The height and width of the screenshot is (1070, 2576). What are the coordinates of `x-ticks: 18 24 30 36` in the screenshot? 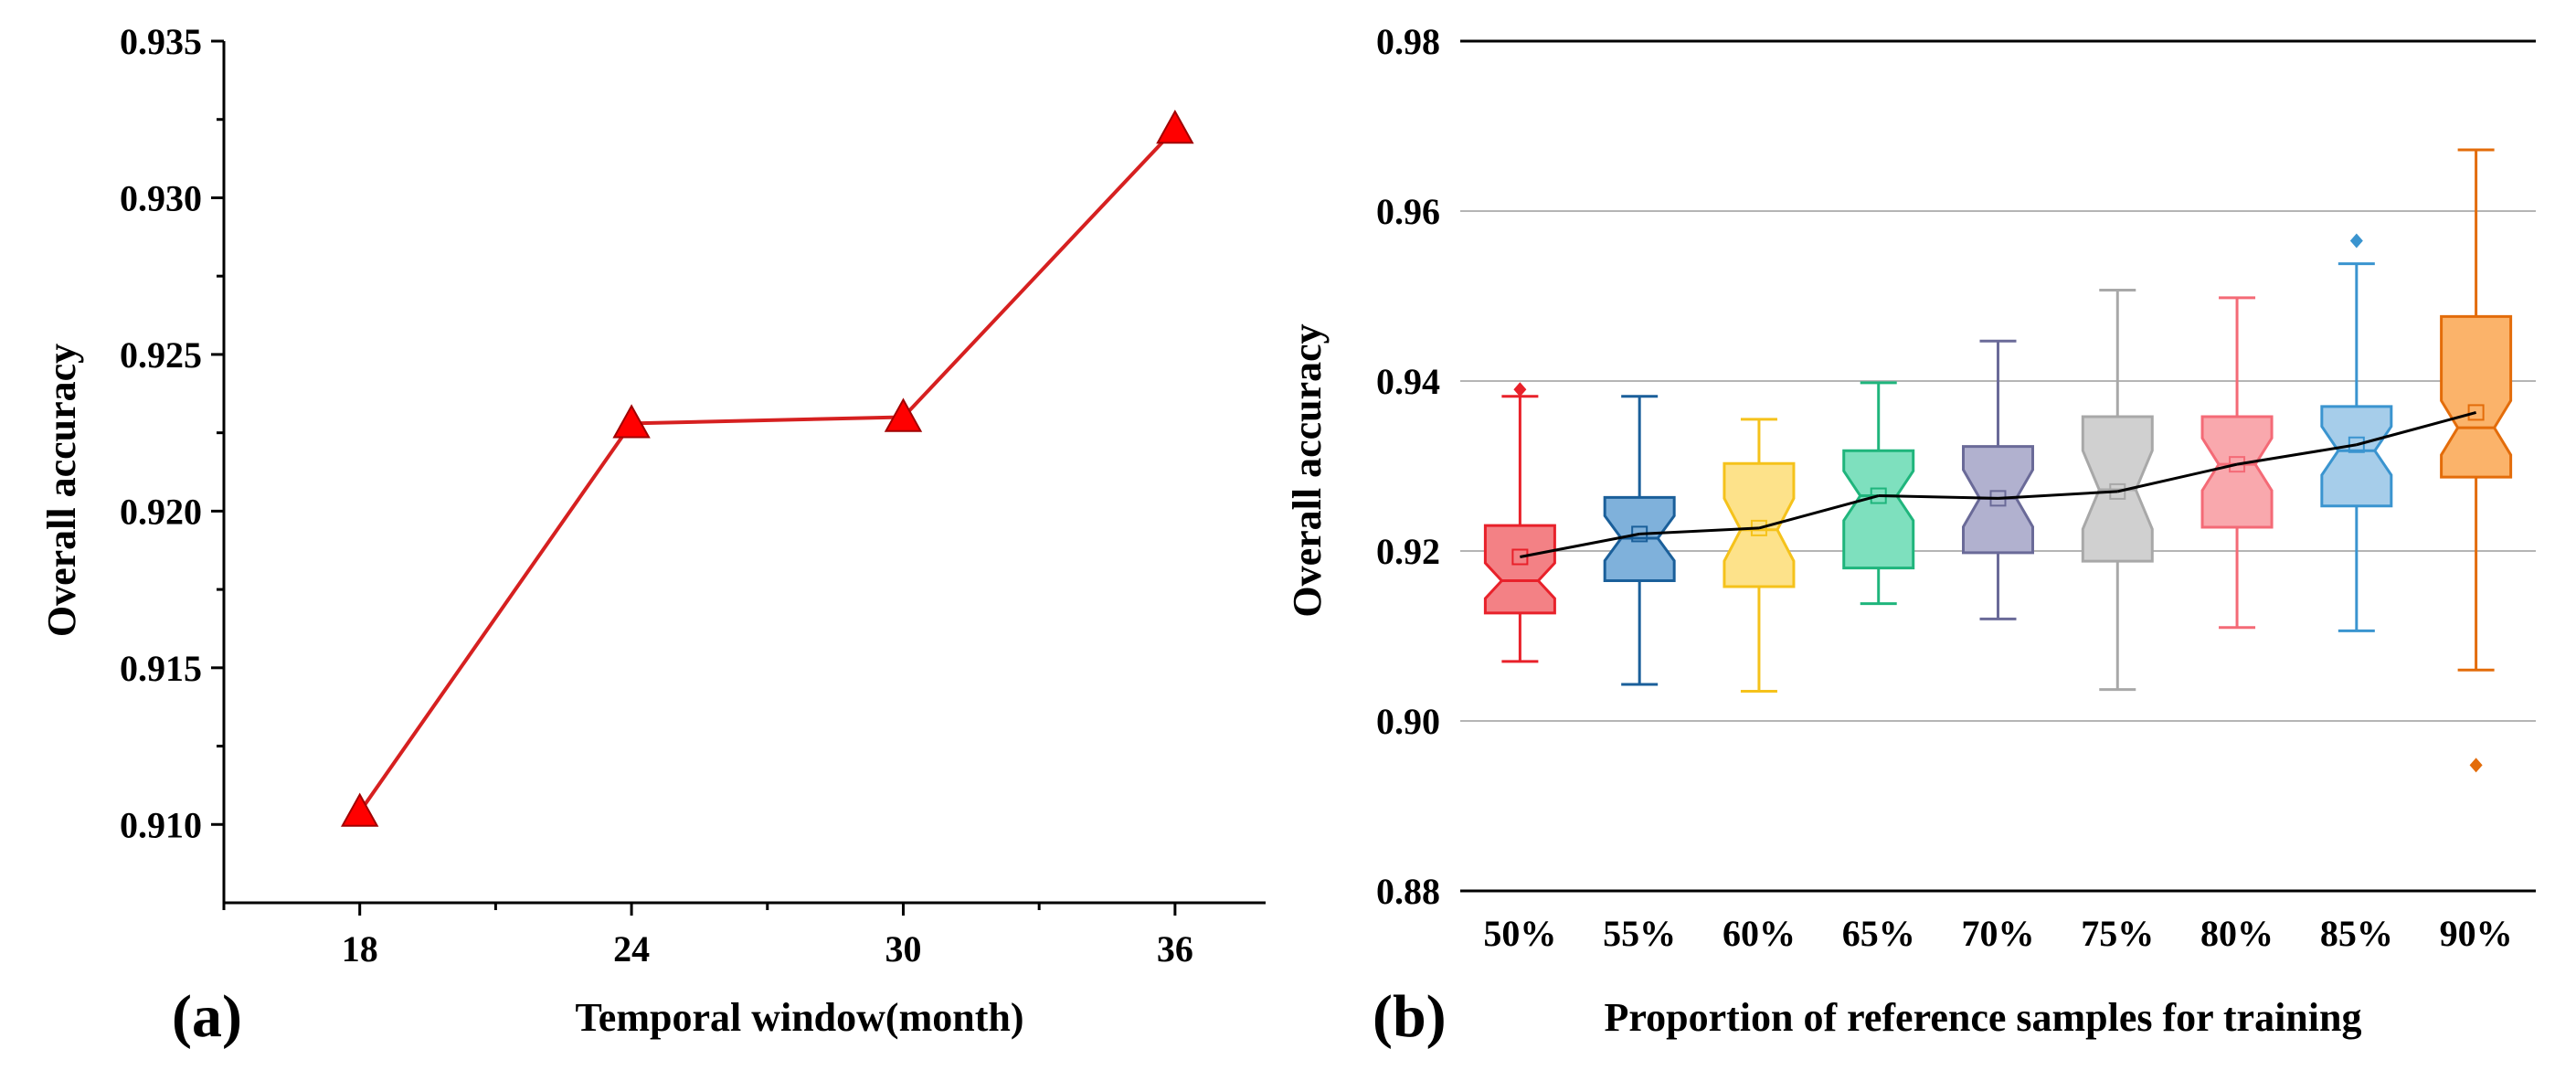 It's located at (707, 936).